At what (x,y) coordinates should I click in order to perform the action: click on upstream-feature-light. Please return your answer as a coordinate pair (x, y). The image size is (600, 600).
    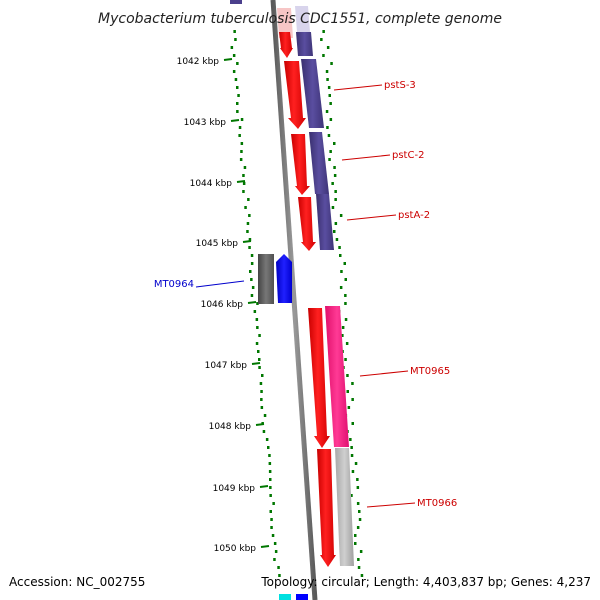
    Looking at the image, I should click on (285, 23).